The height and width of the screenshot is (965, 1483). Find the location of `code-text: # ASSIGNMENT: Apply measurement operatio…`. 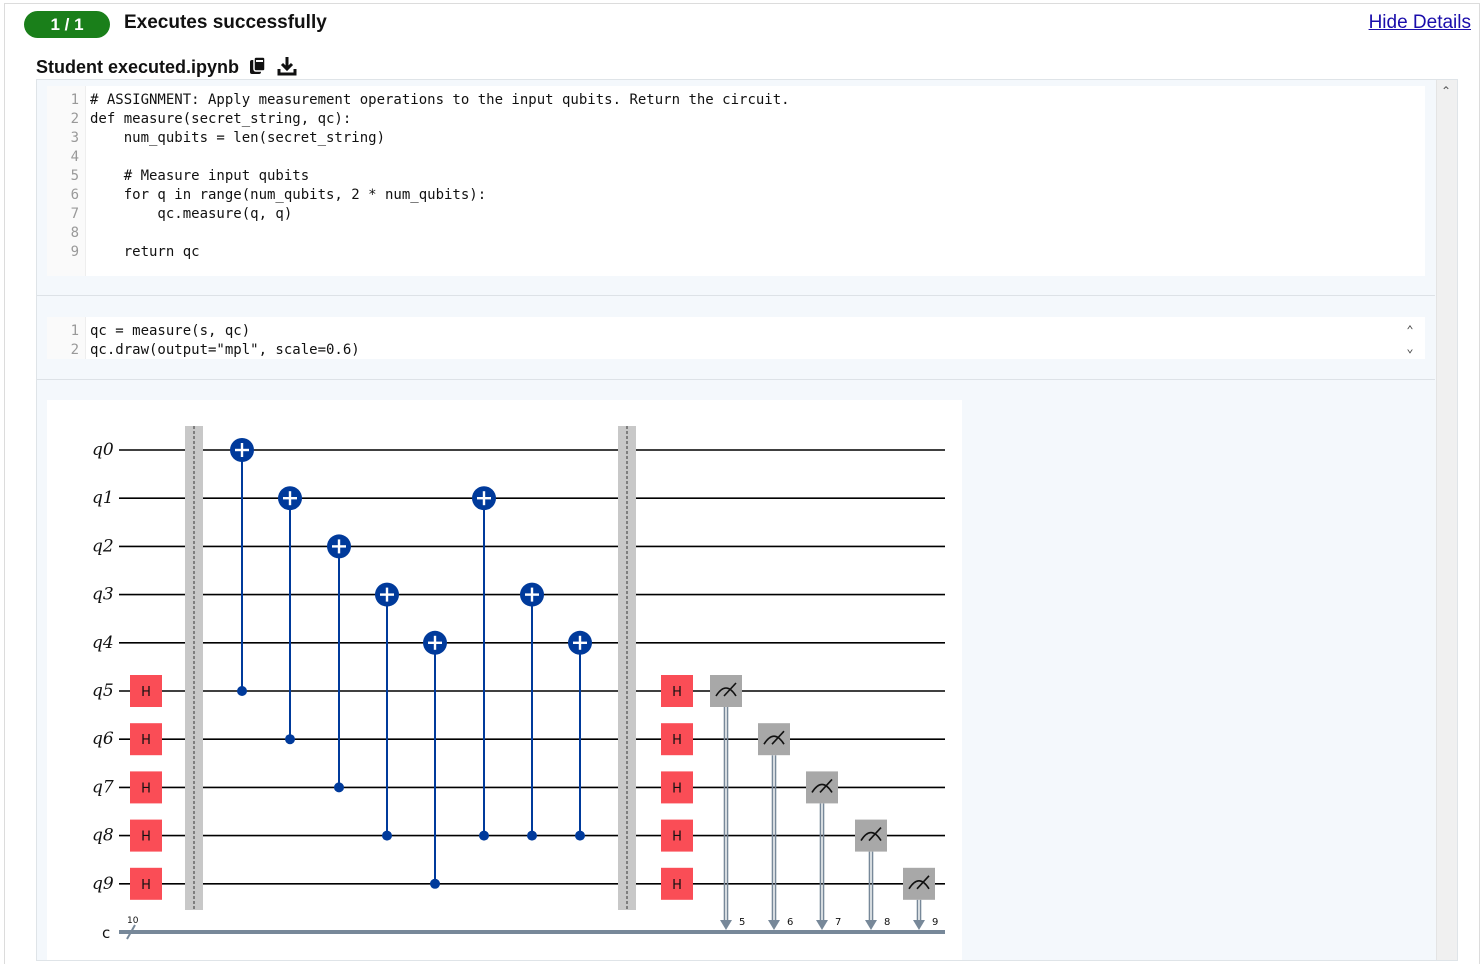

code-text: # ASSIGNMENT: Apply measurement operatio… is located at coordinates (440, 100).